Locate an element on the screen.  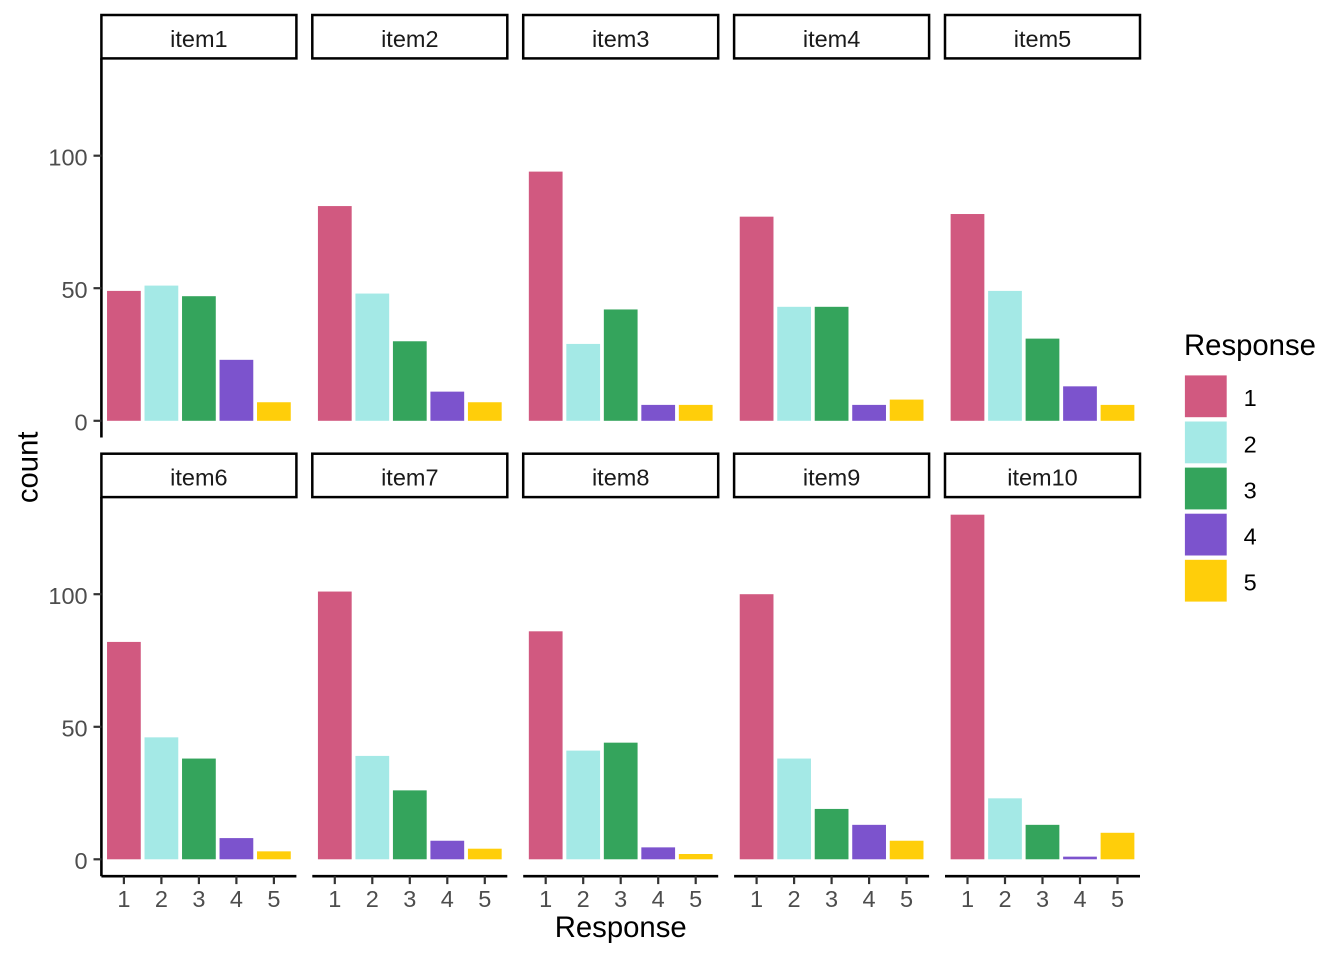
svg-text: item5 is located at coordinates (1042, 39).